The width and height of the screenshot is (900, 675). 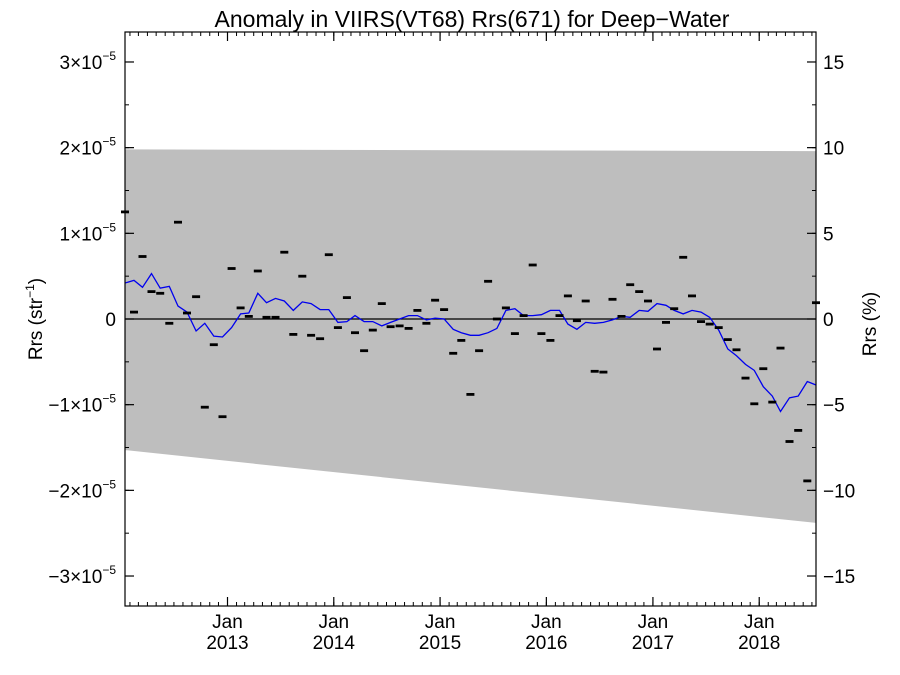 I want to click on left-y-axis-label: Rrs (str−1), so click(x=35, y=319).